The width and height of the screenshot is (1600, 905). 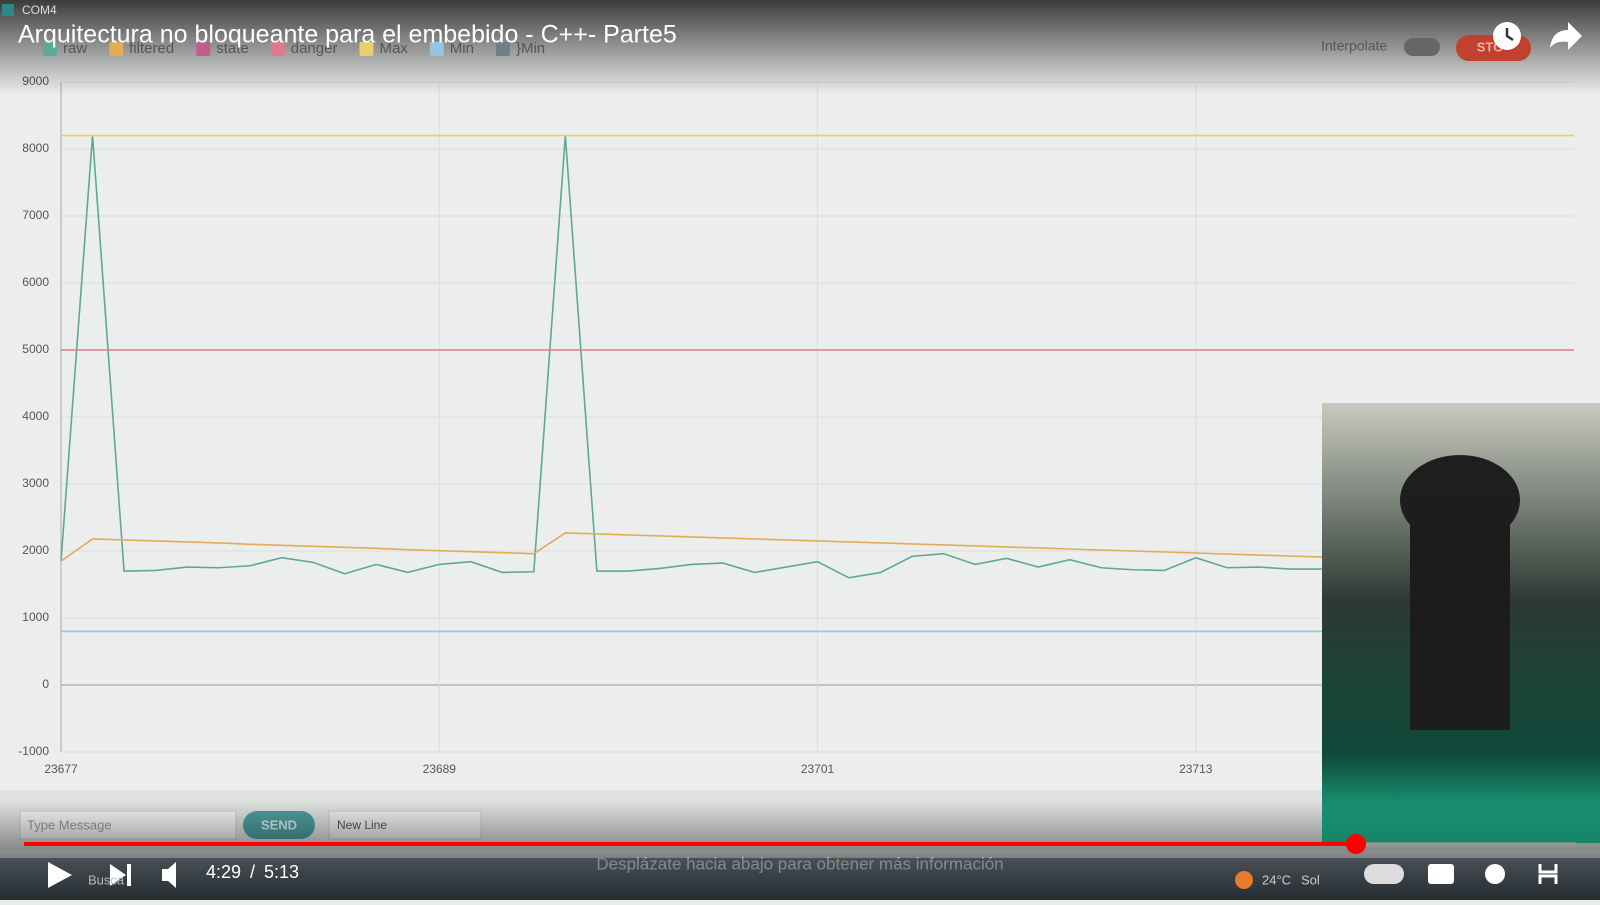 I want to click on y-tick-label: 2000, so click(x=35, y=550).